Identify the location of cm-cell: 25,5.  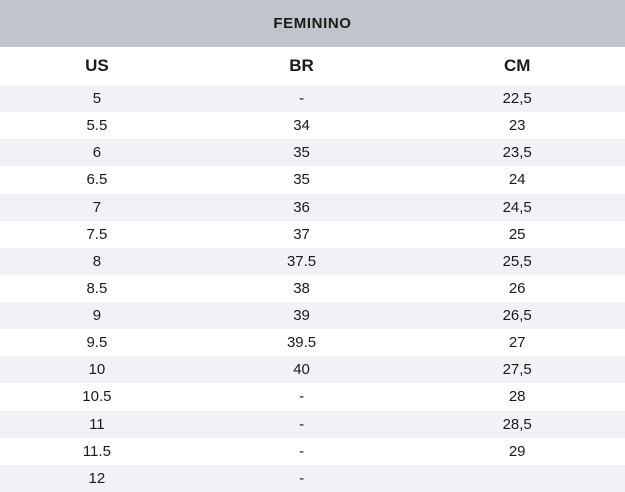
(517, 261).